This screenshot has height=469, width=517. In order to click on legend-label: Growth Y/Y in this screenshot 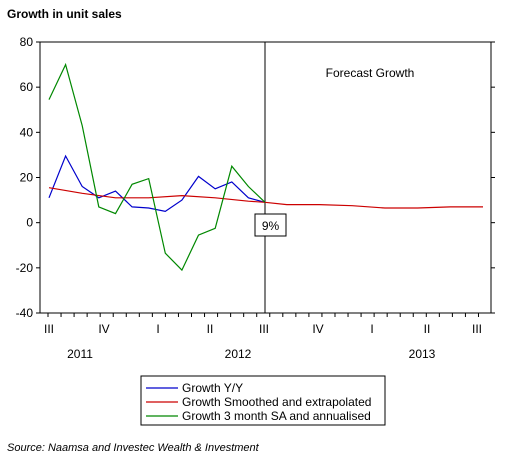, I will do `click(212, 388)`.